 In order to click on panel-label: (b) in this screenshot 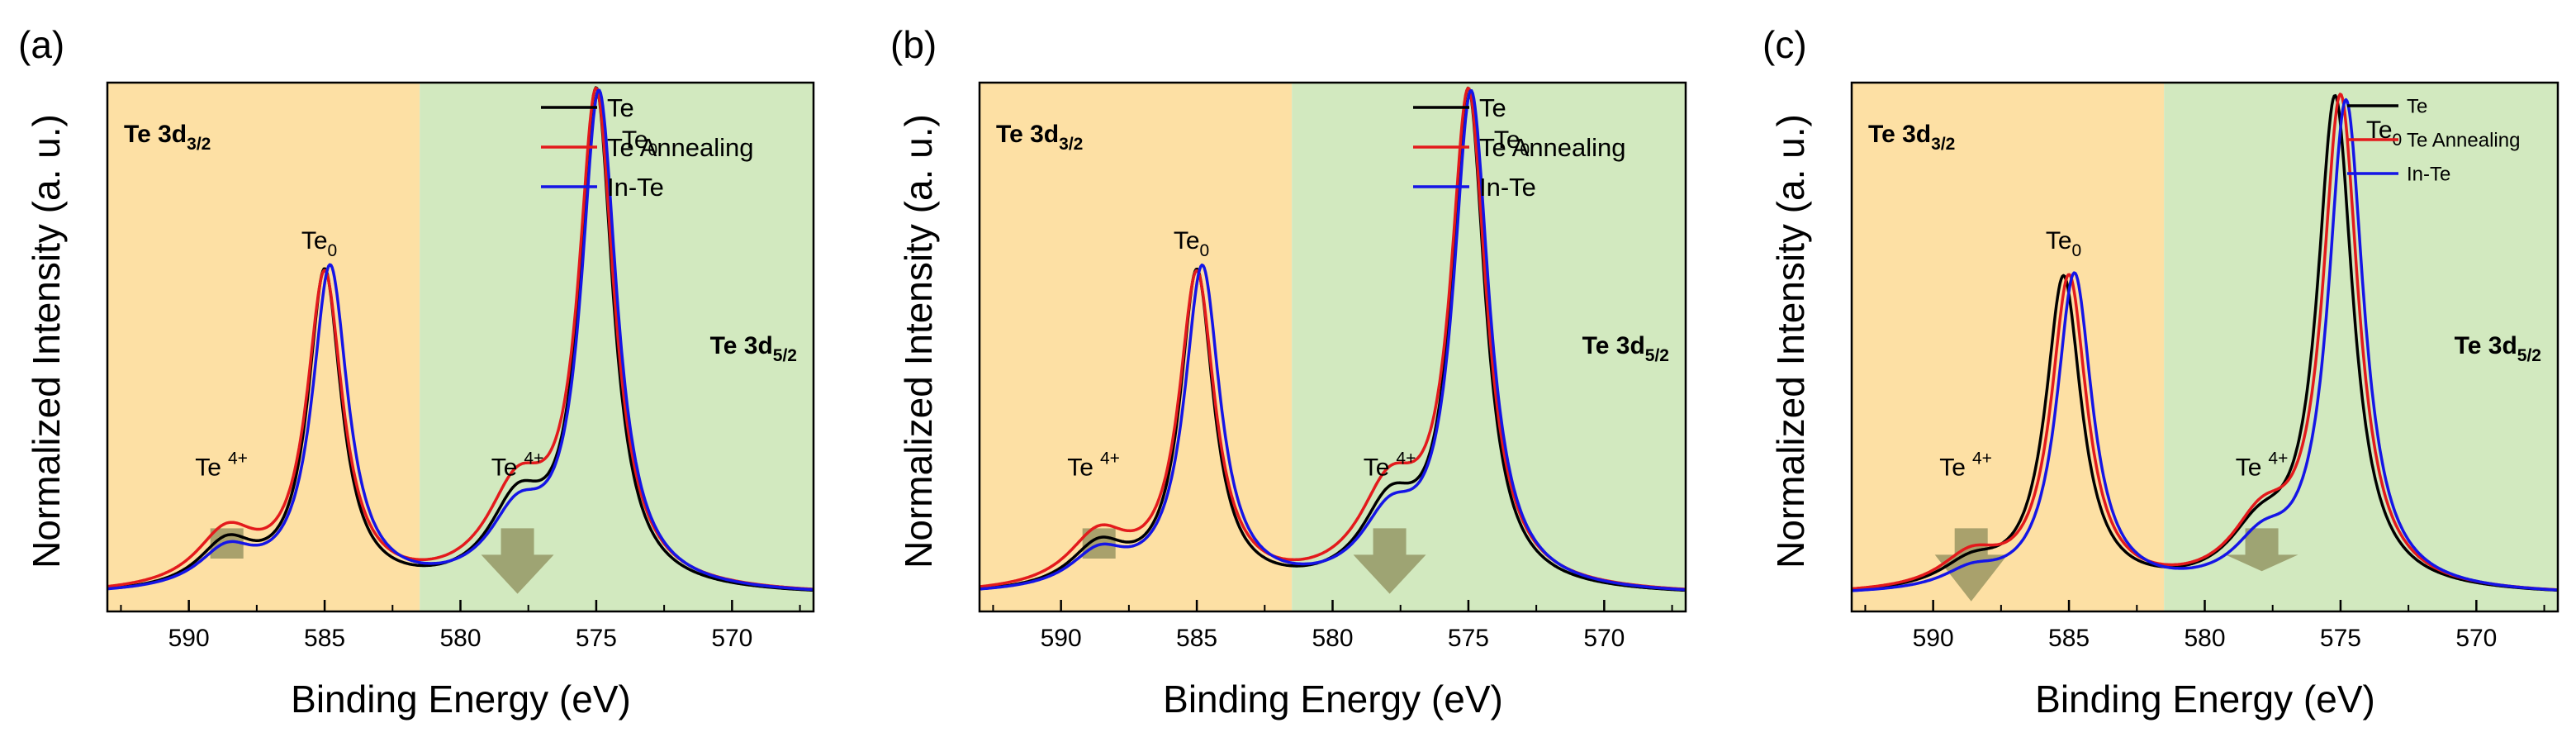, I will do `click(913, 44)`.